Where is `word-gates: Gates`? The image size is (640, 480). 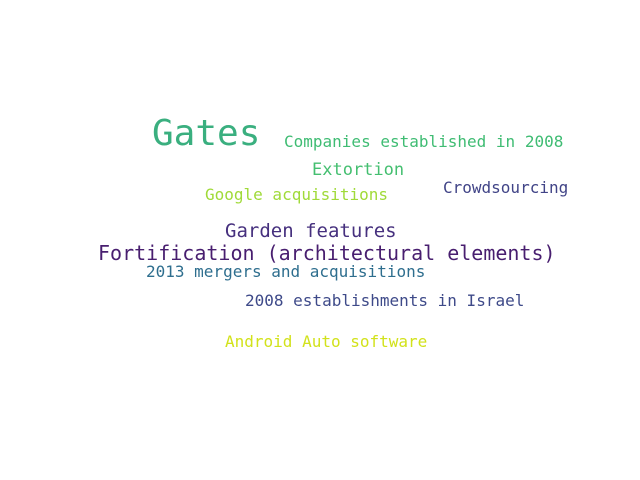 word-gates: Gates is located at coordinates (206, 133).